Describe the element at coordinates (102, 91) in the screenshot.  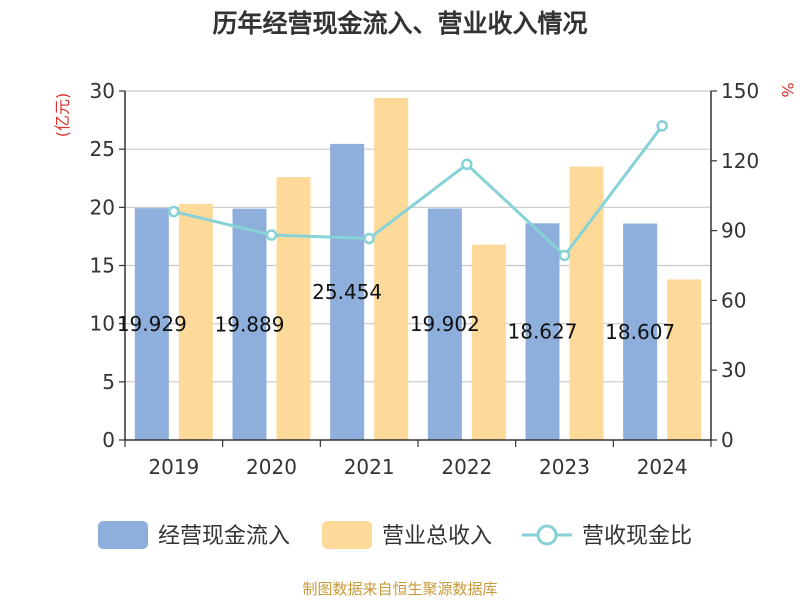
I see `left-axis-tick-label: 30` at that location.